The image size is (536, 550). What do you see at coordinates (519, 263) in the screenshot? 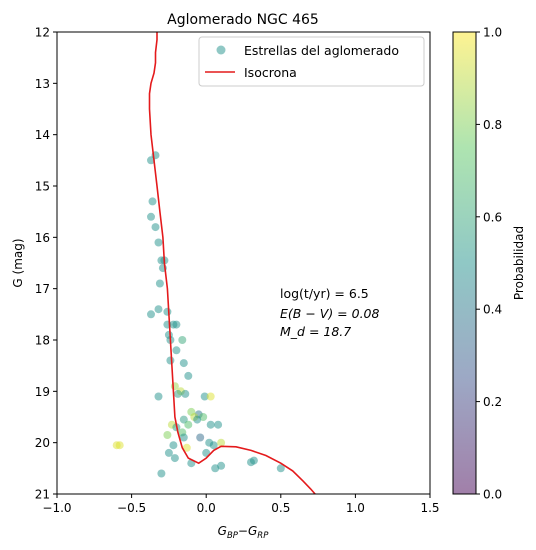
I see `colorbar-label: Probabilidad` at bounding box center [519, 263].